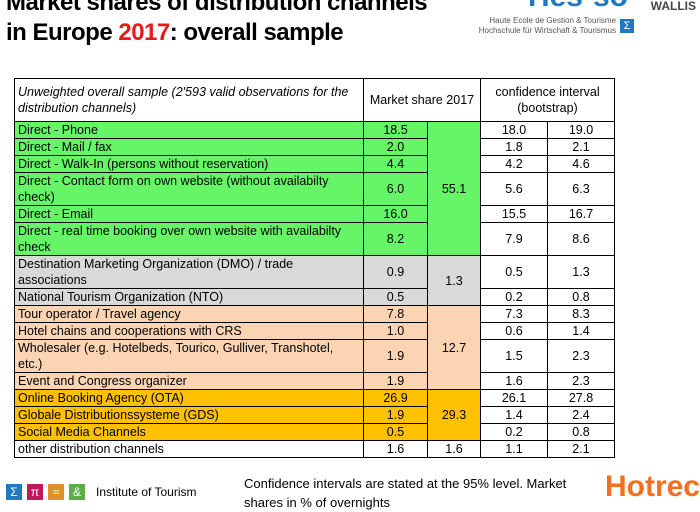  I want to click on market-share: 1.6, so click(395, 449).